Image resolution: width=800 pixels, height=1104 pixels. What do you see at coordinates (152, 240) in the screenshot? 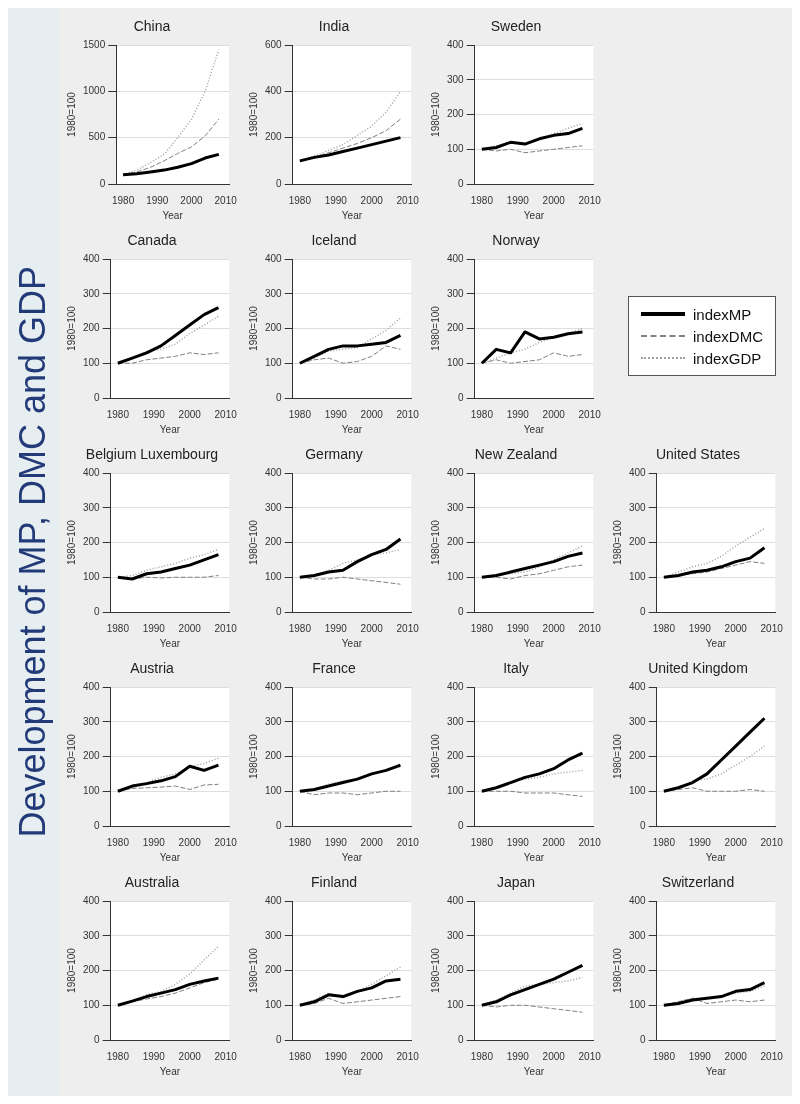
I see `chart-title: Canada` at bounding box center [152, 240].